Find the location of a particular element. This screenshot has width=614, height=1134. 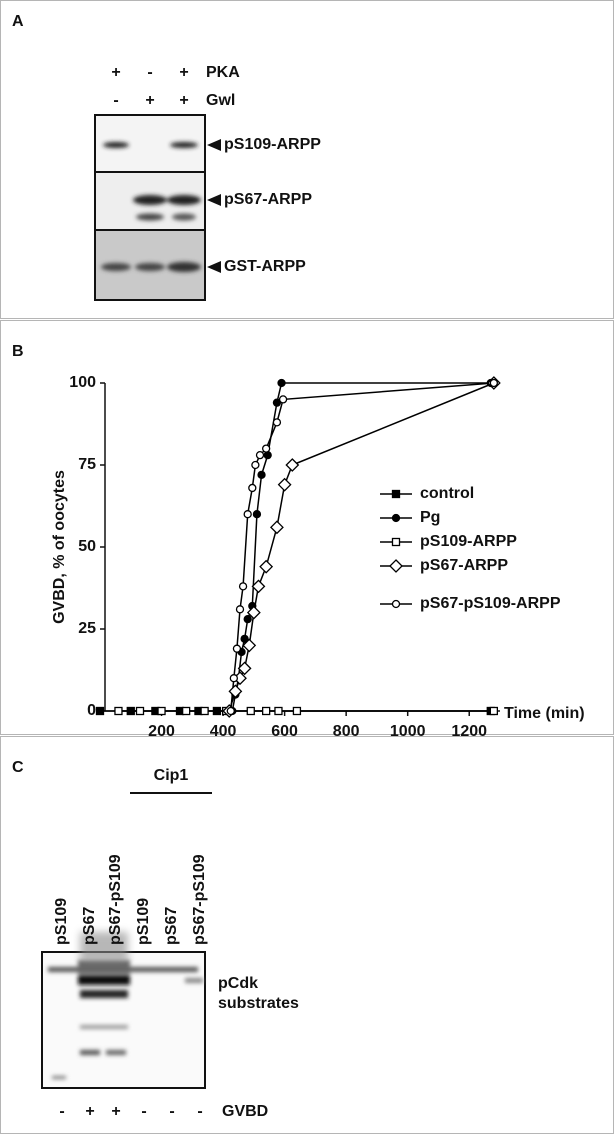

blot-label: pS67-ARPP is located at coordinates (268, 199).